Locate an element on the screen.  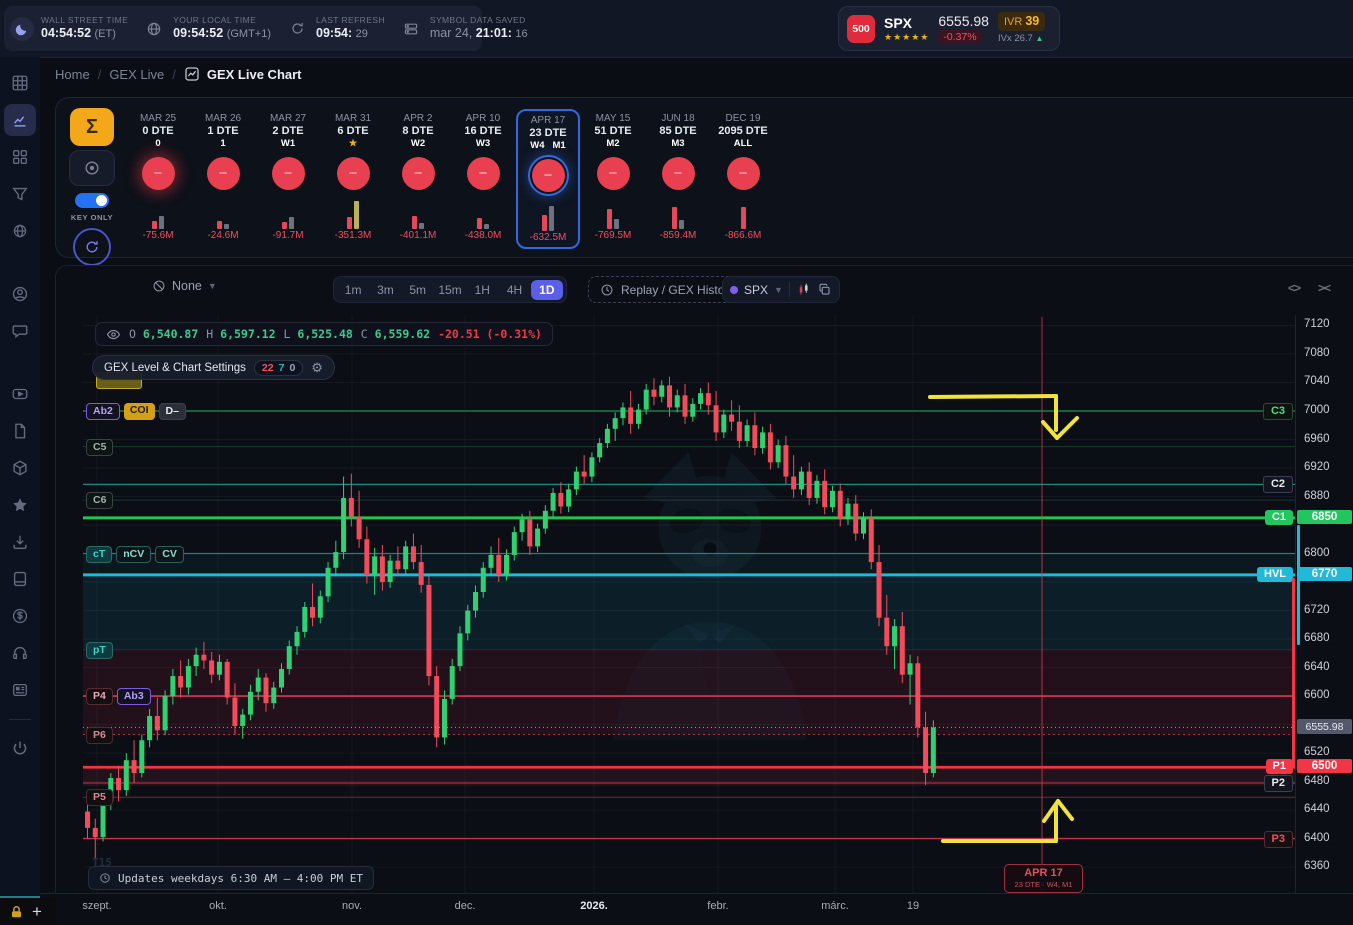
lock-icon is located at coordinates (16, 912).